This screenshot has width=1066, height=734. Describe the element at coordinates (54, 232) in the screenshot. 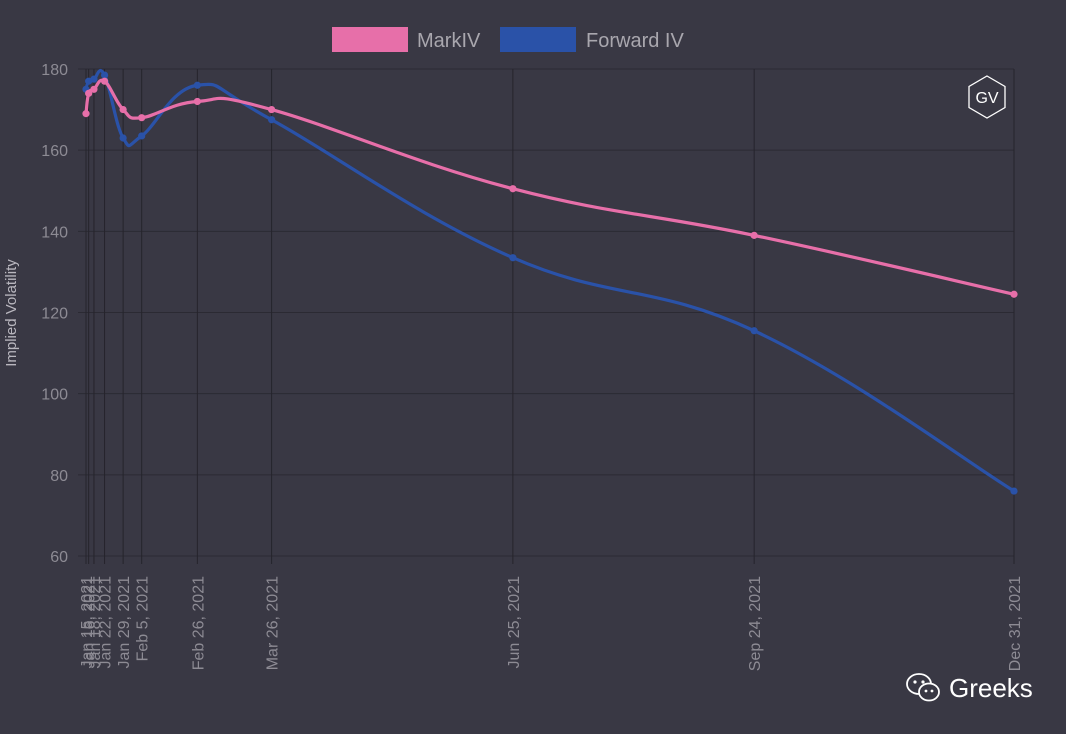

I see `y-tick-label: 140` at that location.